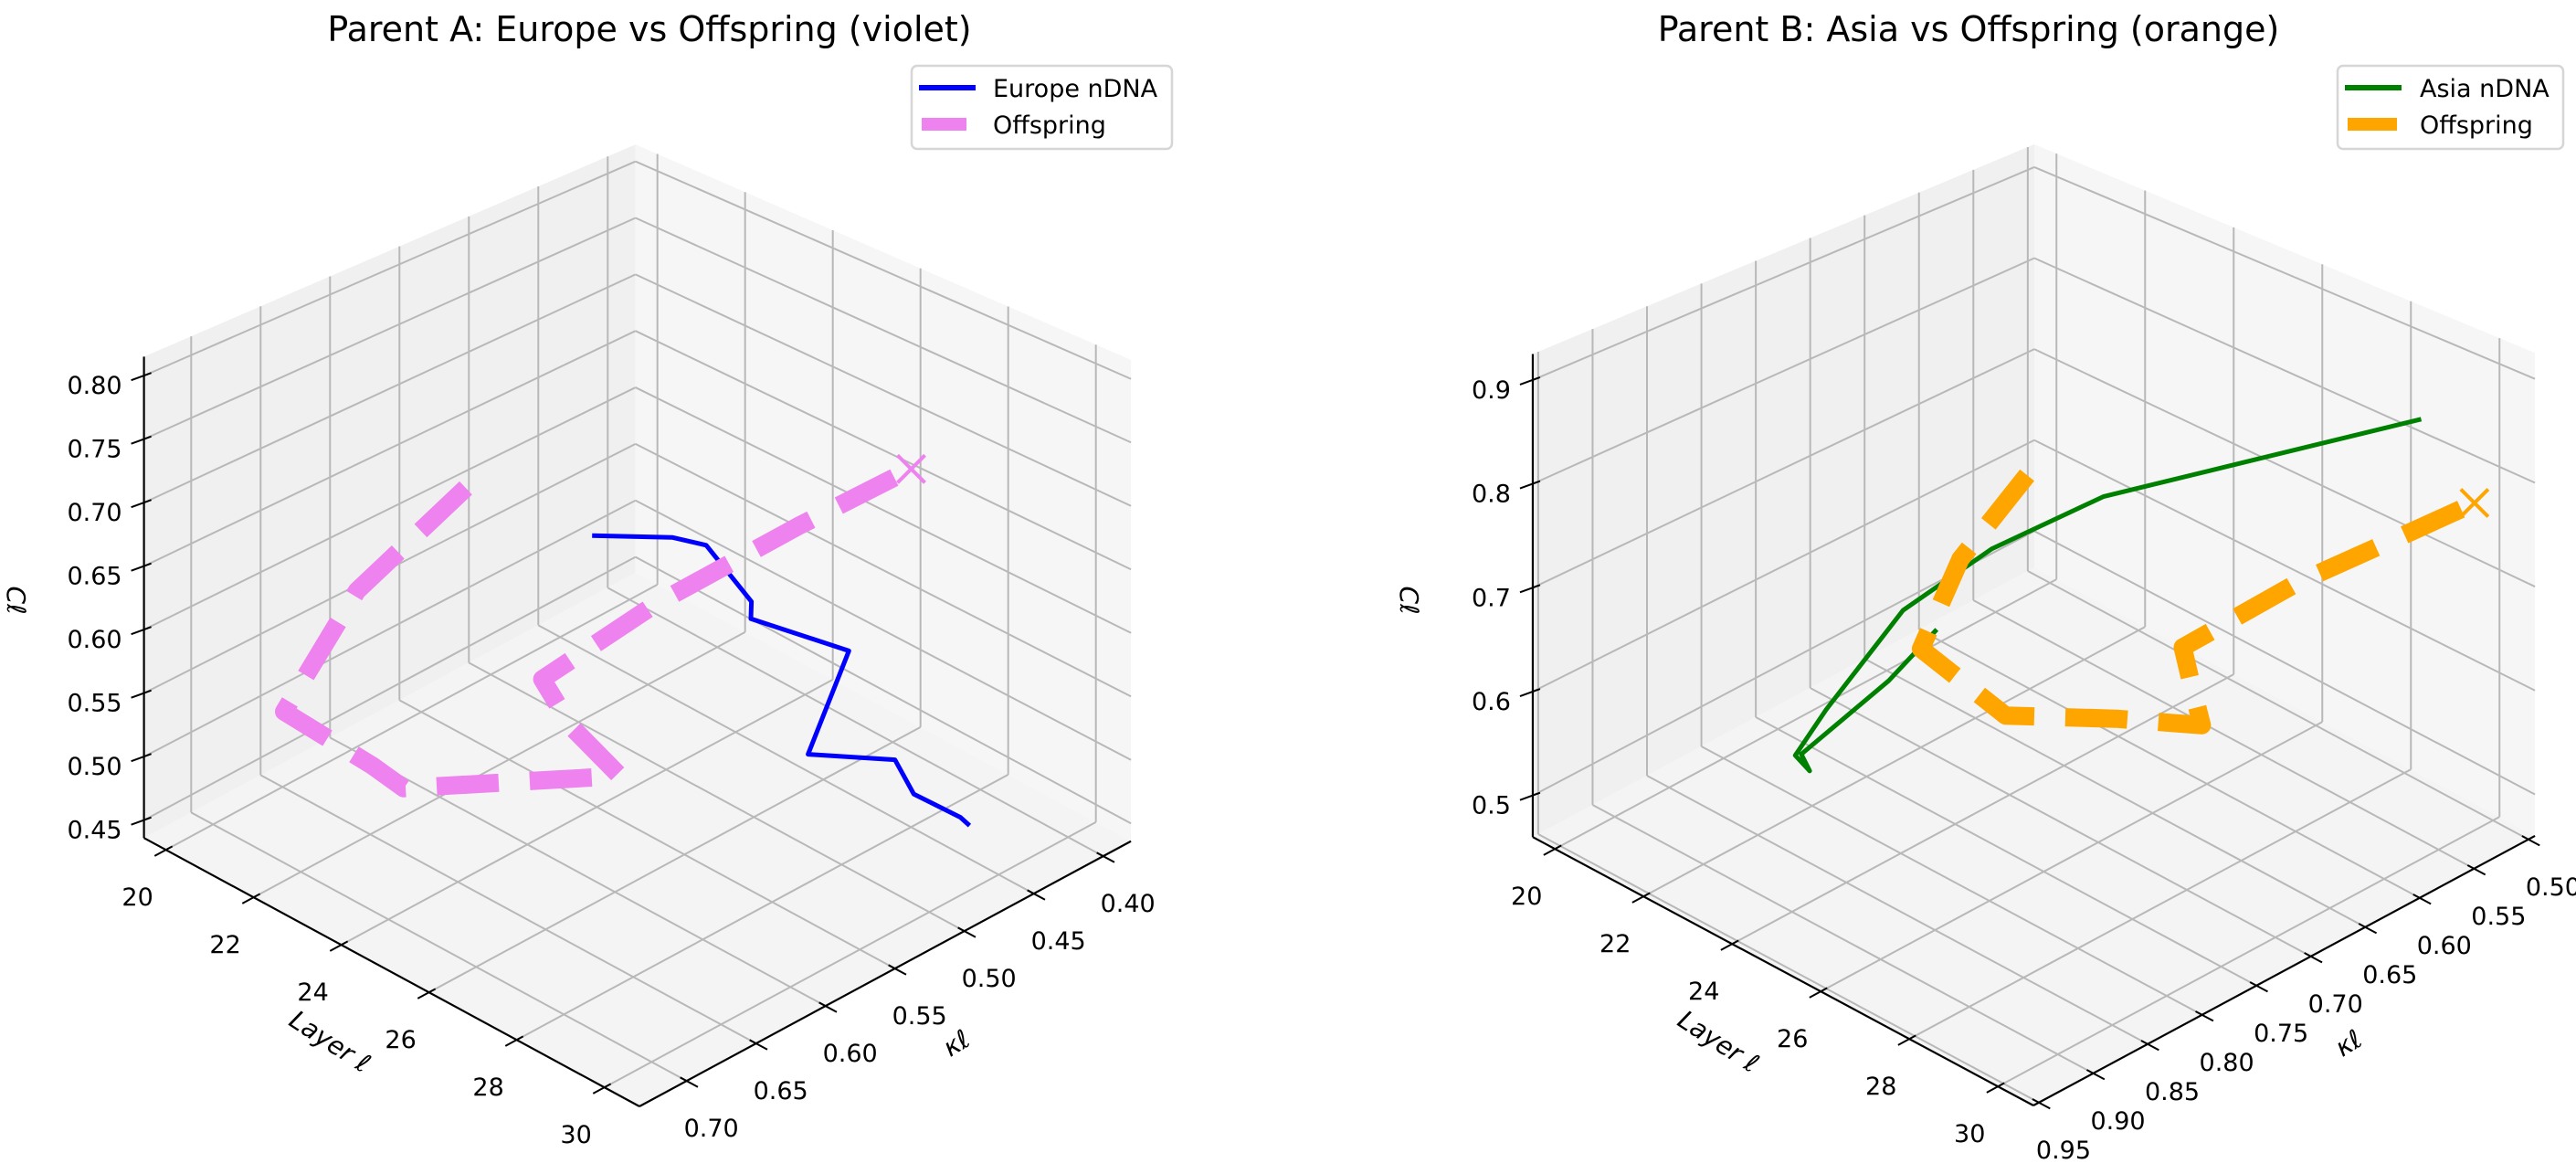 Image resolution: width=2576 pixels, height=1174 pixels. Describe the element at coordinates (1075, 89) in the screenshot. I see `legend-label-europe-ndna: Europe nDNA` at that location.